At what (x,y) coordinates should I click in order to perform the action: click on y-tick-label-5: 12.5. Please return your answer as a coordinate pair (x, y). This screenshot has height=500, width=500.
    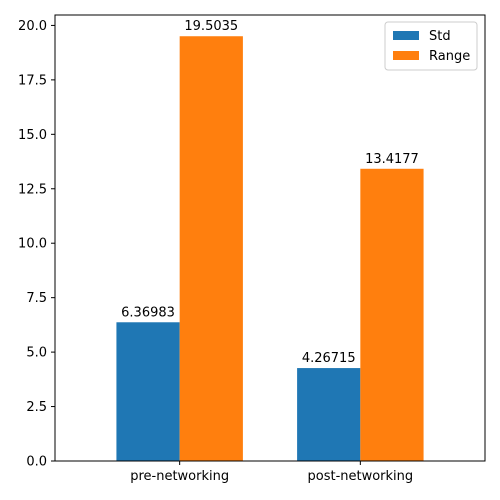
    Looking at the image, I should click on (32, 189).